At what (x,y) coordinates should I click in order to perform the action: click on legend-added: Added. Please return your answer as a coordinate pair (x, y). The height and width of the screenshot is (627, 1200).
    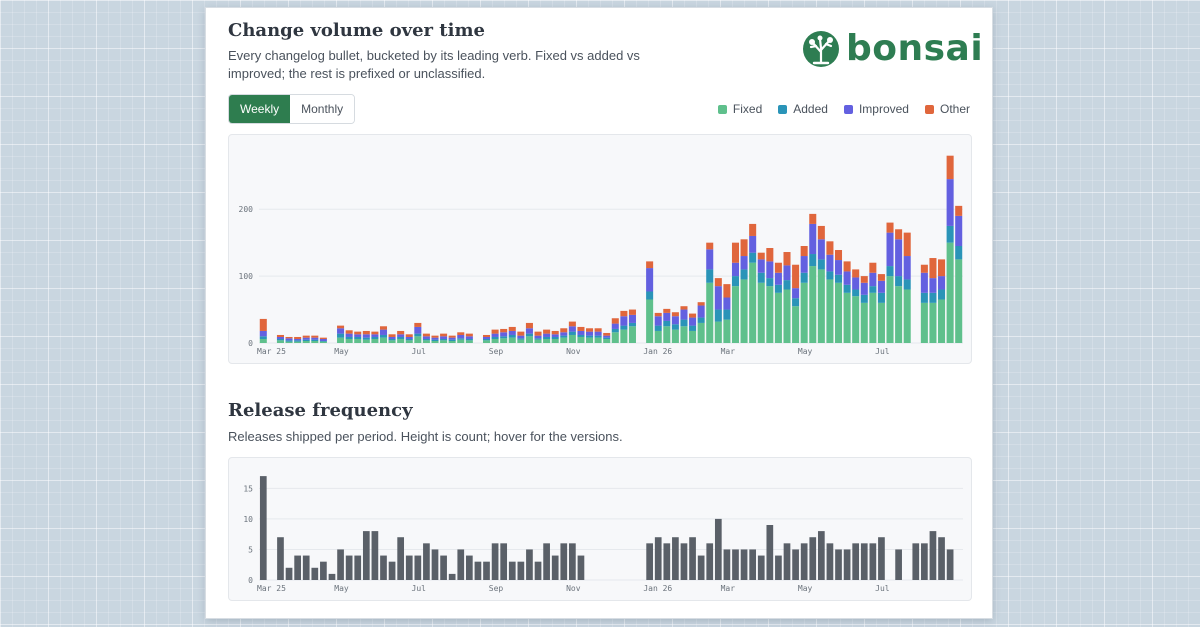
    Looking at the image, I should click on (803, 109).